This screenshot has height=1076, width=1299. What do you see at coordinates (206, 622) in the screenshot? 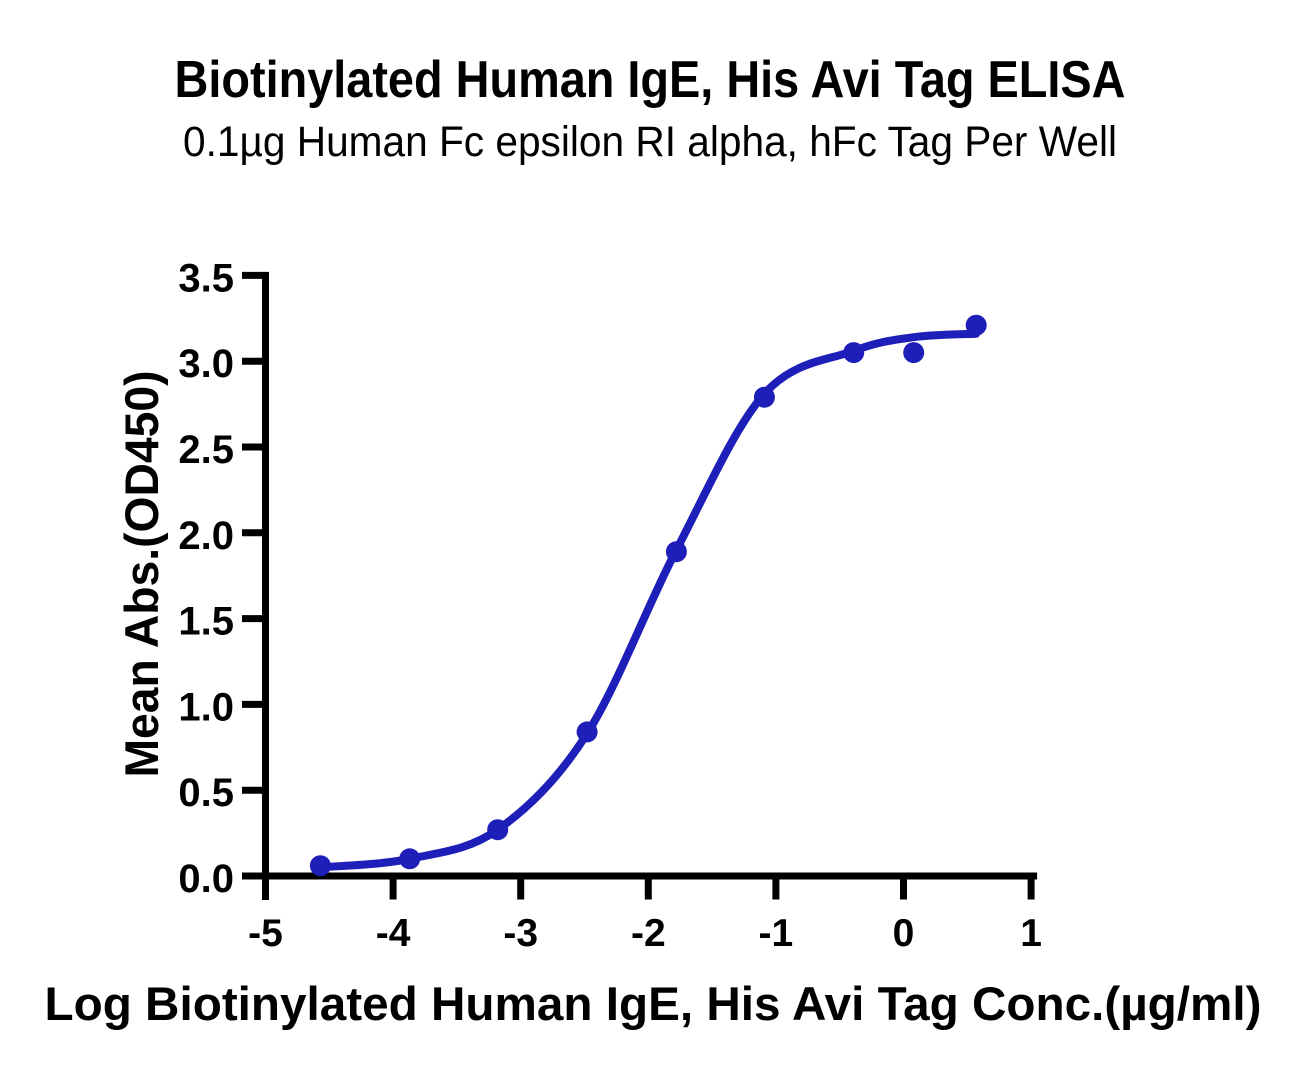
I see `y-tick-label: 1.5` at bounding box center [206, 622].